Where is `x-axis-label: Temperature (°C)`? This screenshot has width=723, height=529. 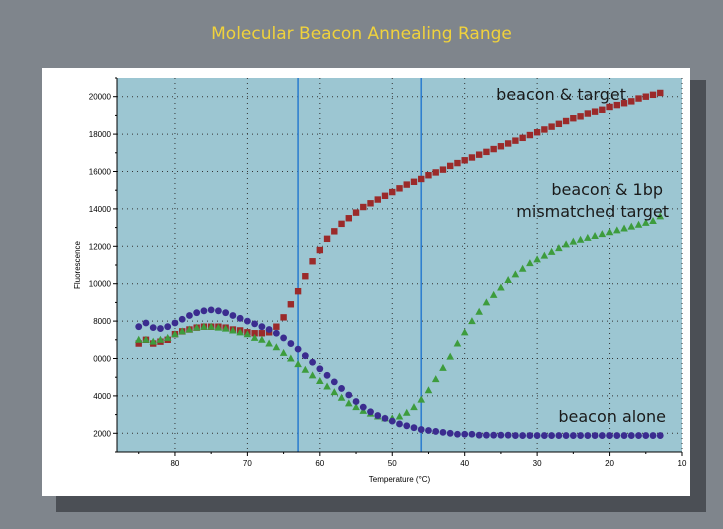
x-axis-label: Temperature (°C) is located at coordinates (400, 479).